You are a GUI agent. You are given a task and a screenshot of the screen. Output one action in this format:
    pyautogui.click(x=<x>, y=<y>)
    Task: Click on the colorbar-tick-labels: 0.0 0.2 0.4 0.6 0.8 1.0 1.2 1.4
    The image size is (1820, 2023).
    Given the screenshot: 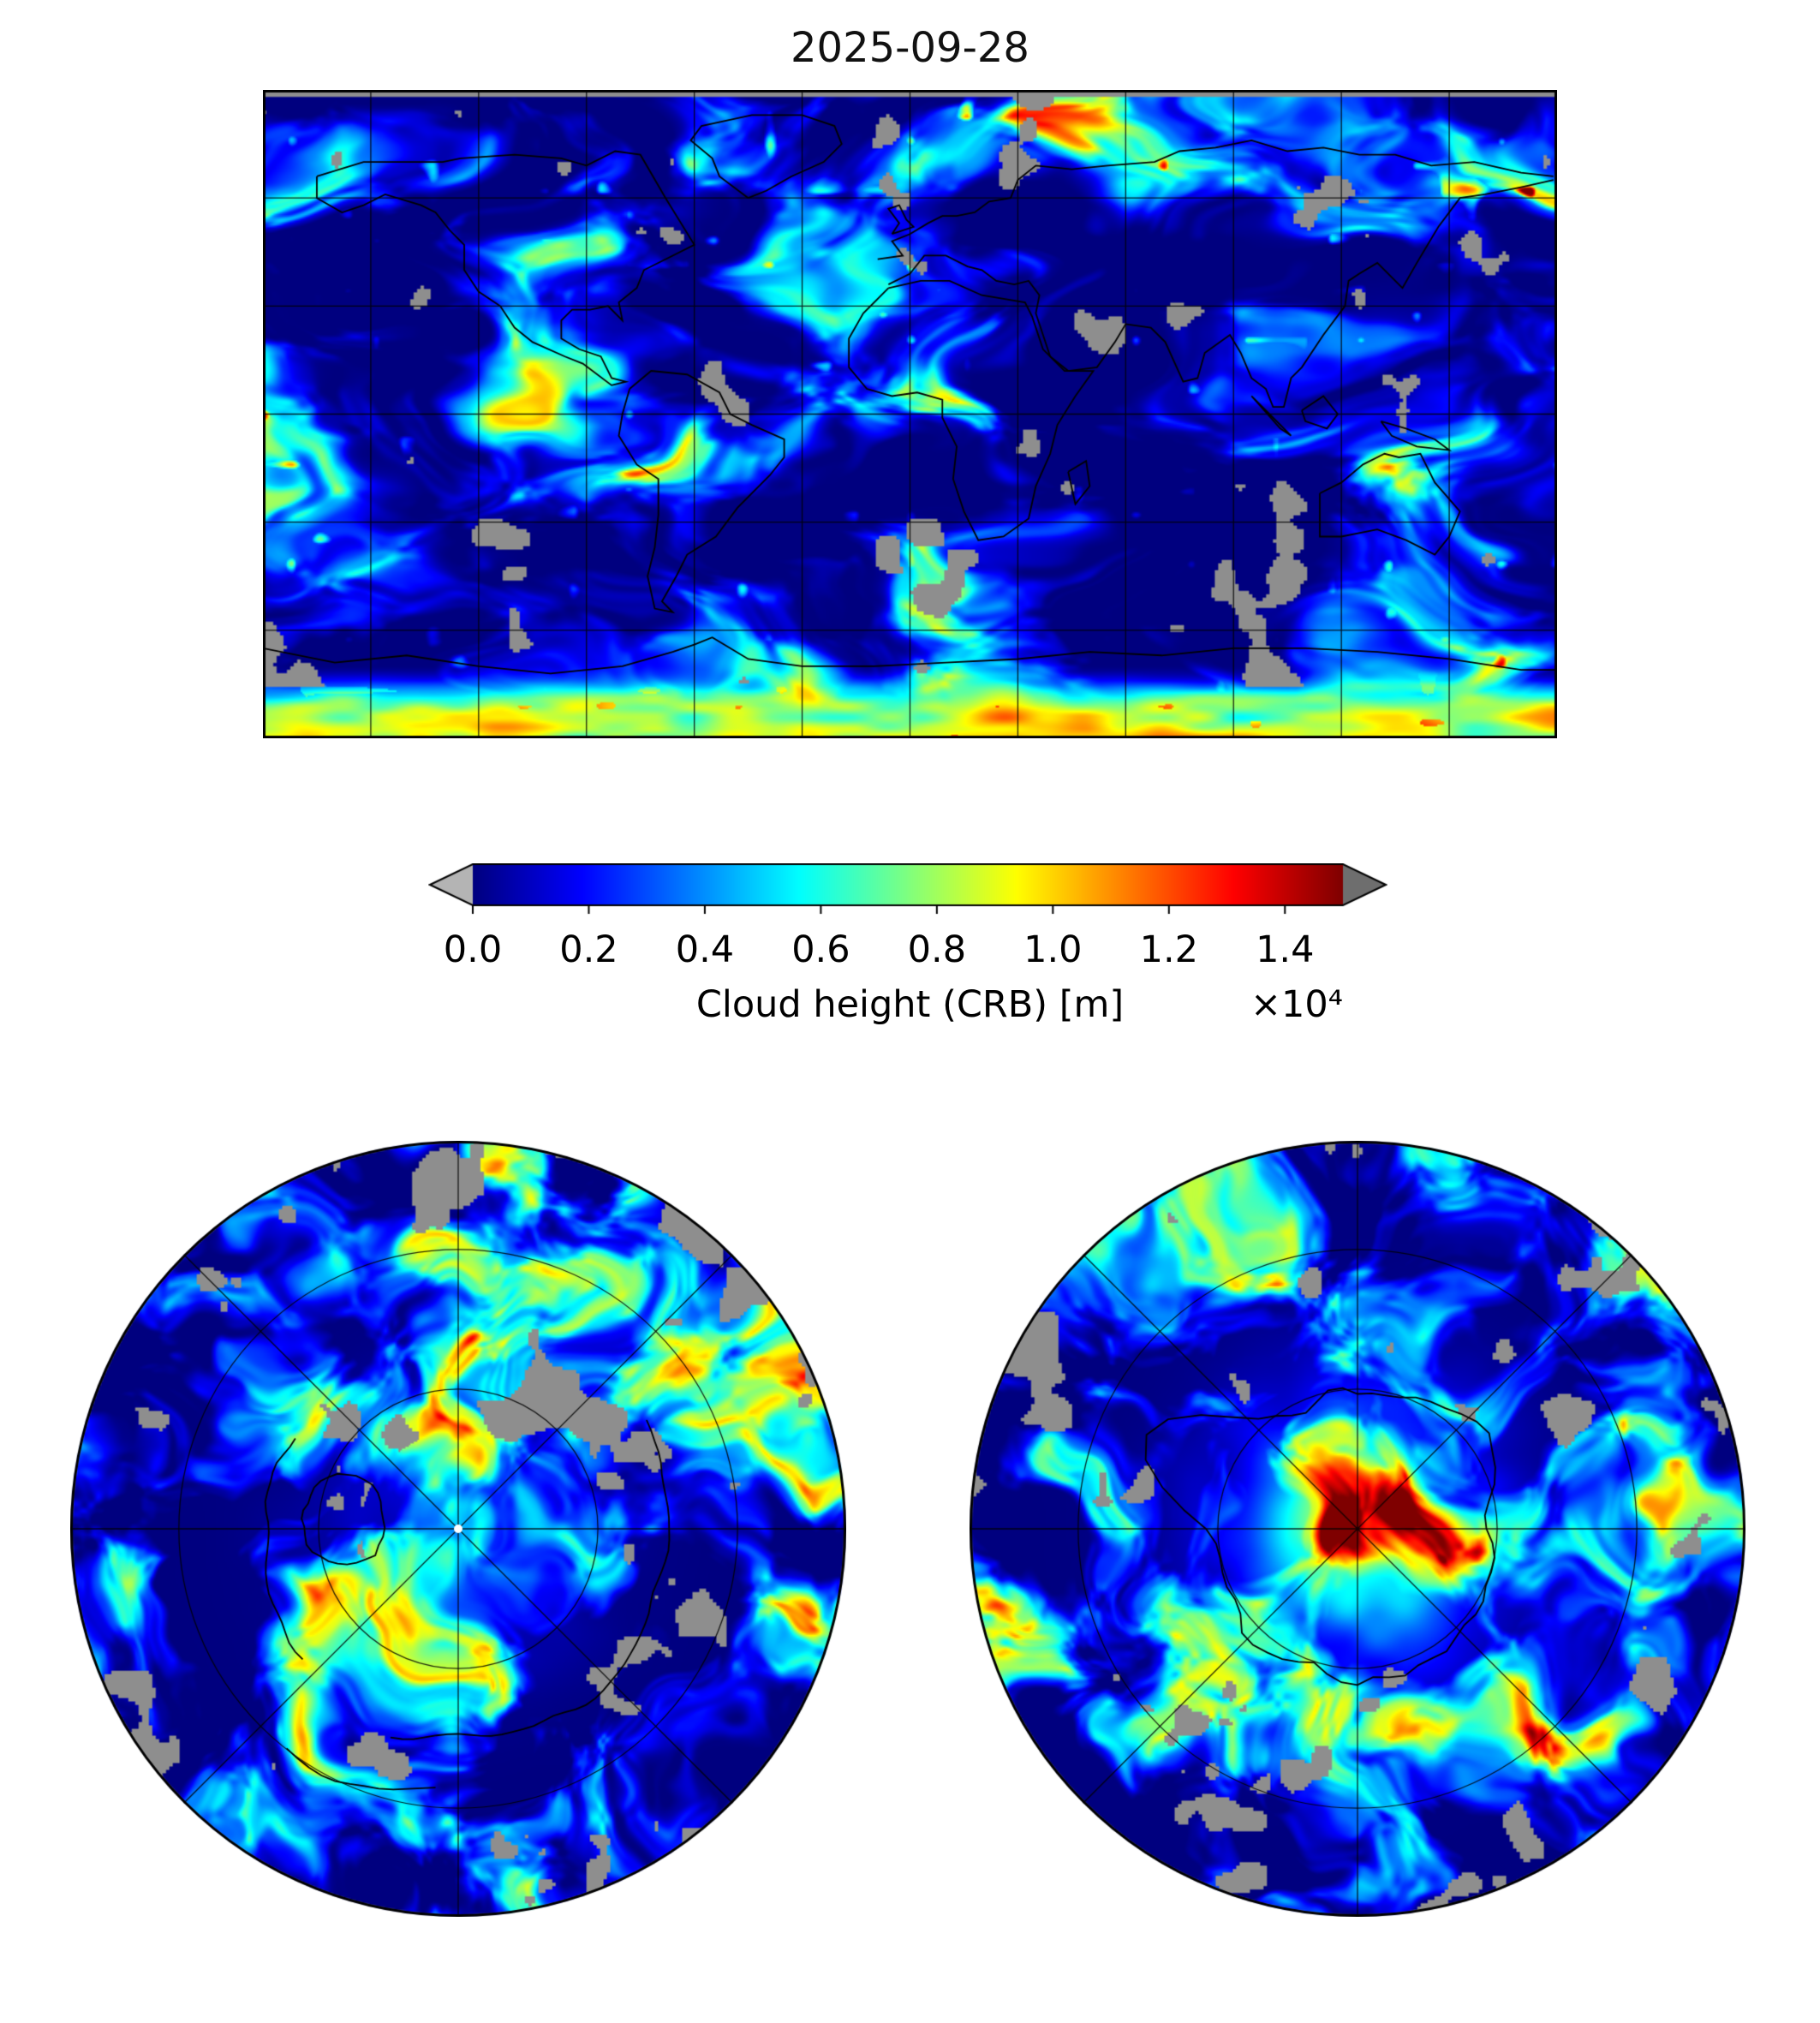 What is the action you would take?
    pyautogui.click(x=907, y=950)
    